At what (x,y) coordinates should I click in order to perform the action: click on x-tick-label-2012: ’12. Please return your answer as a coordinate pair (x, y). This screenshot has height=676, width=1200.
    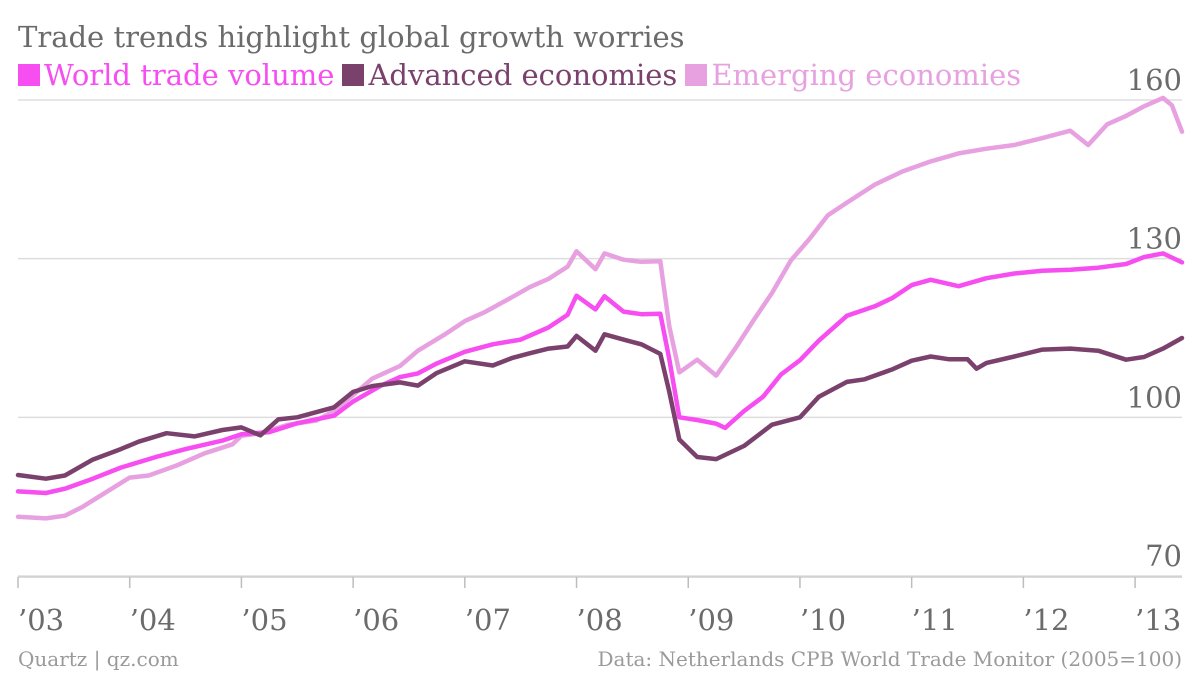
    Looking at the image, I should click on (1046, 620).